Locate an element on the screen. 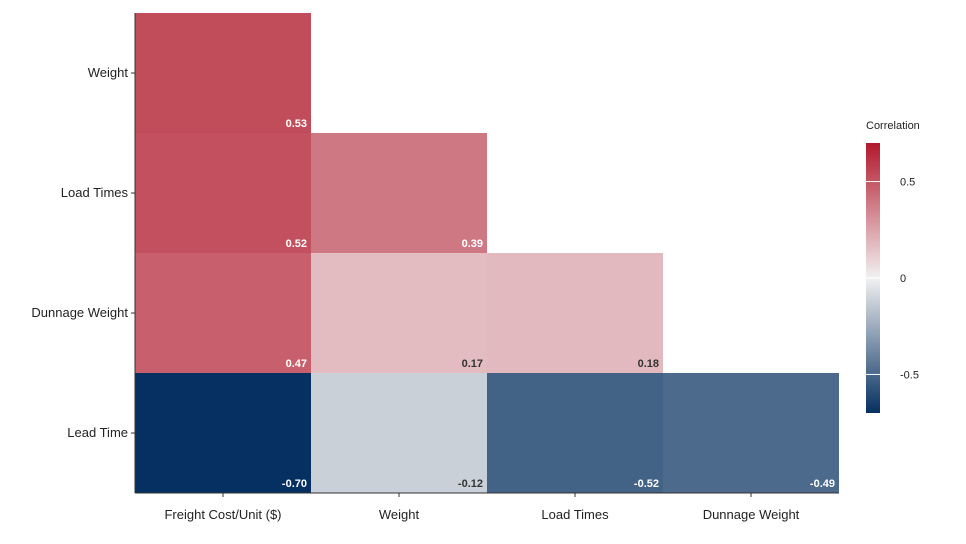 Image resolution: width=966 pixels, height=544 pixels. cell-value-label: 0.39 is located at coordinates (472, 244).